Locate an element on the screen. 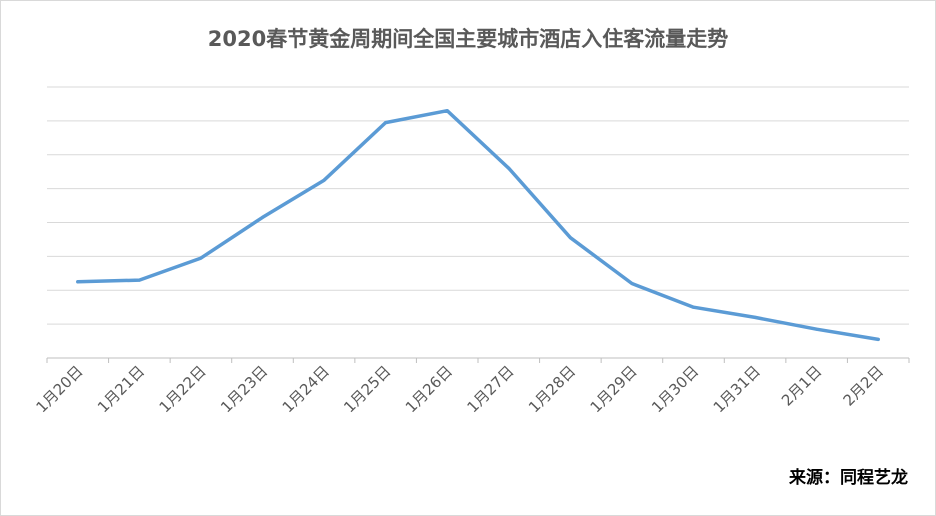 Image resolution: width=936 pixels, height=516 pixels. x-tick-label: 1月22日 is located at coordinates (183, 389).